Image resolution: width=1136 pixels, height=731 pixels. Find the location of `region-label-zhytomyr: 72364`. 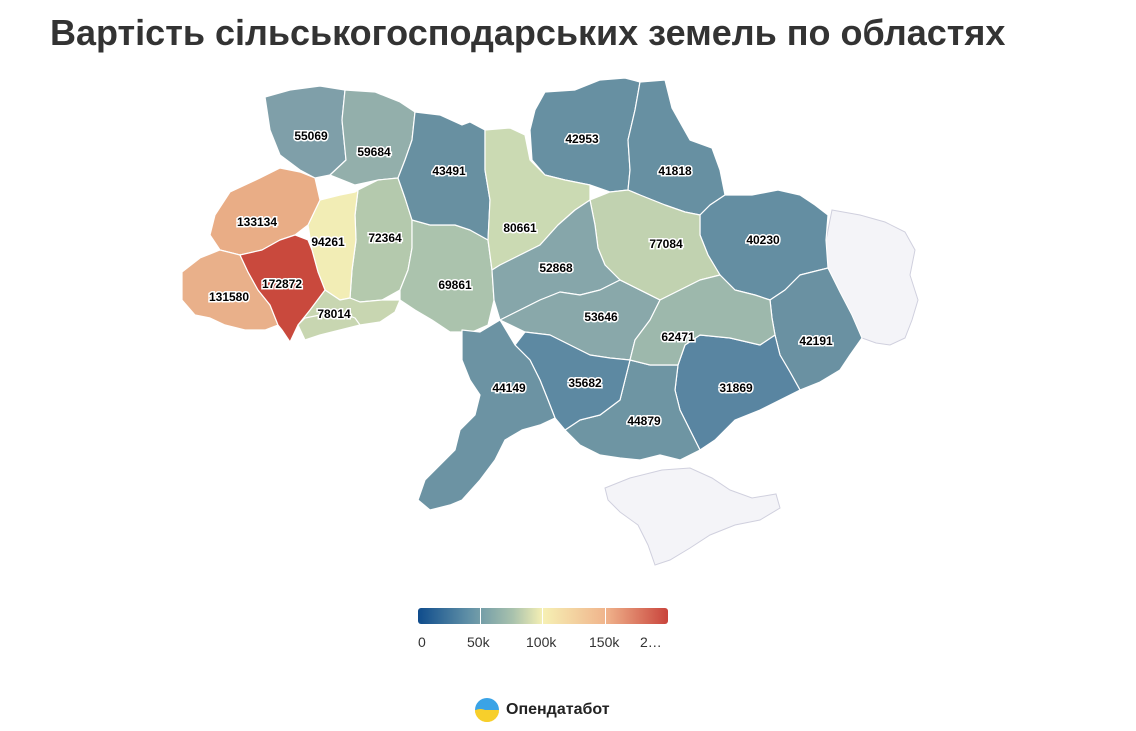

region-label-zhytomyr: 72364 is located at coordinates (385, 238).